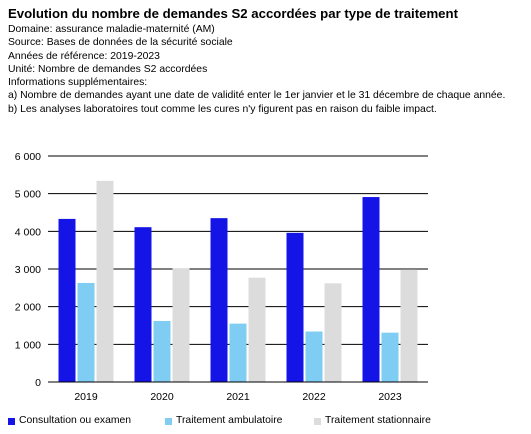  I want to click on x-tick-label: 2022, so click(314, 397).